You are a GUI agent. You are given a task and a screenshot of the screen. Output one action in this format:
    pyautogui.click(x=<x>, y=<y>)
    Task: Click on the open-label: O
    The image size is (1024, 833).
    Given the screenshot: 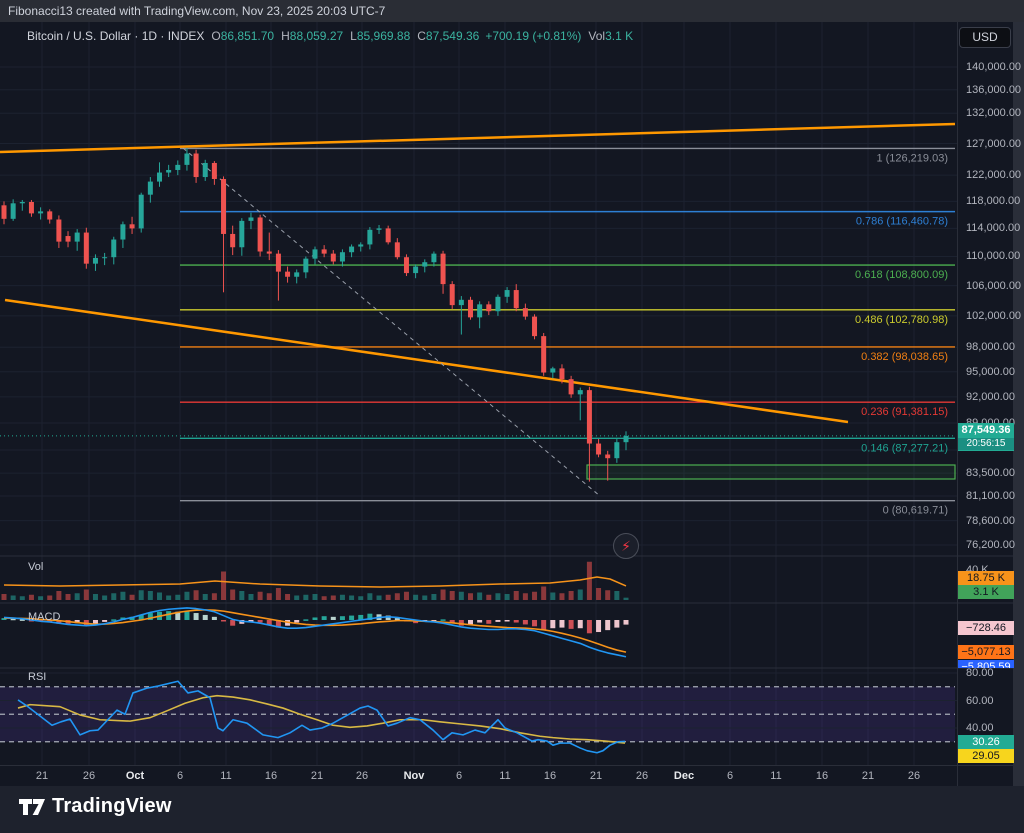 What is the action you would take?
    pyautogui.click(x=216, y=36)
    